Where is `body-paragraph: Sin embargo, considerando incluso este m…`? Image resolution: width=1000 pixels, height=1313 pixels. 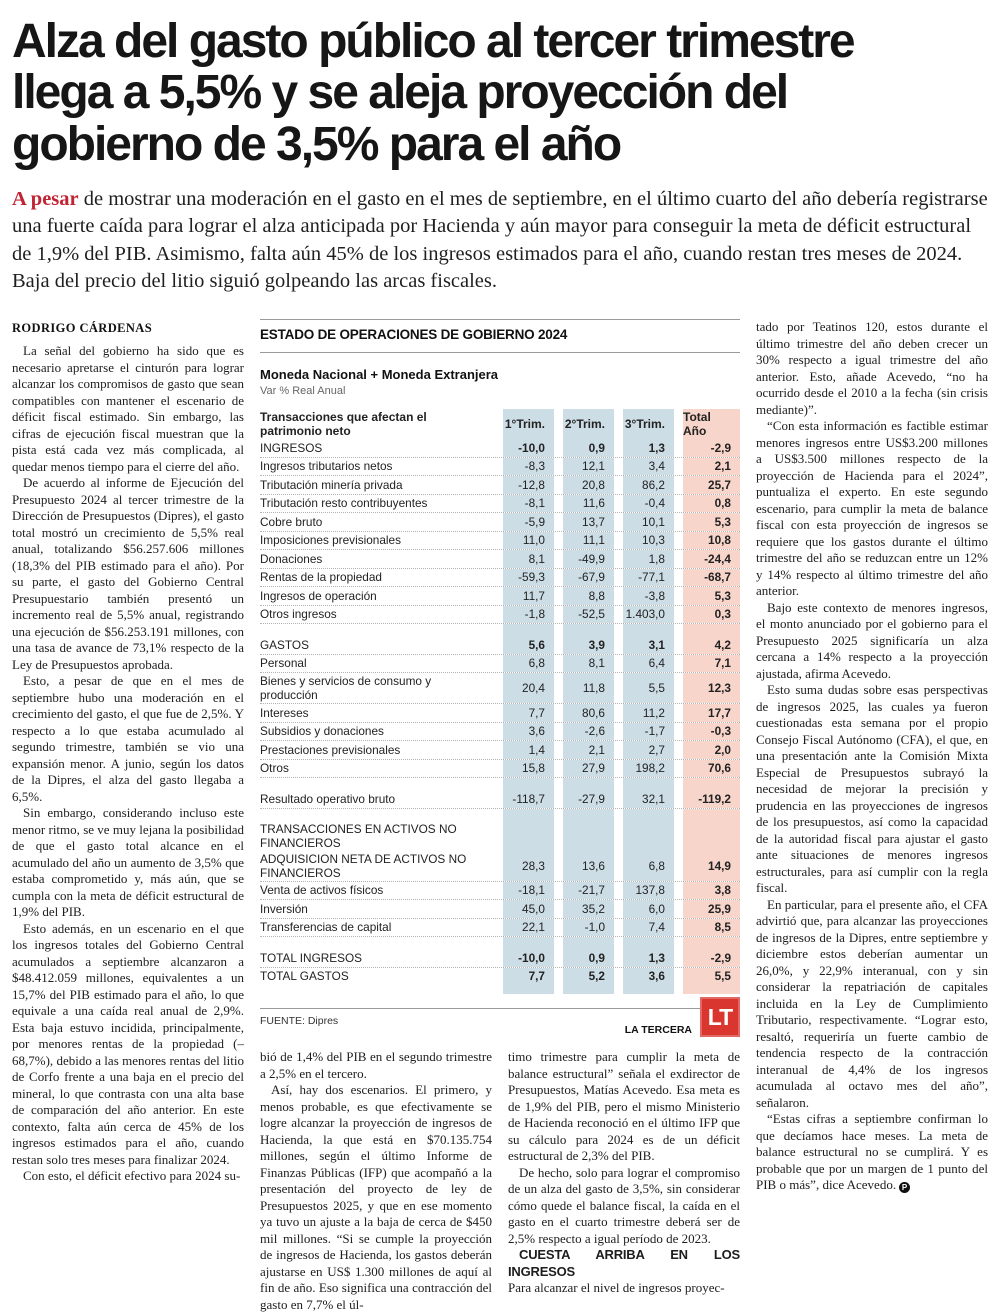 body-paragraph: Sin embargo, considerando incluso este m… is located at coordinates (128, 862).